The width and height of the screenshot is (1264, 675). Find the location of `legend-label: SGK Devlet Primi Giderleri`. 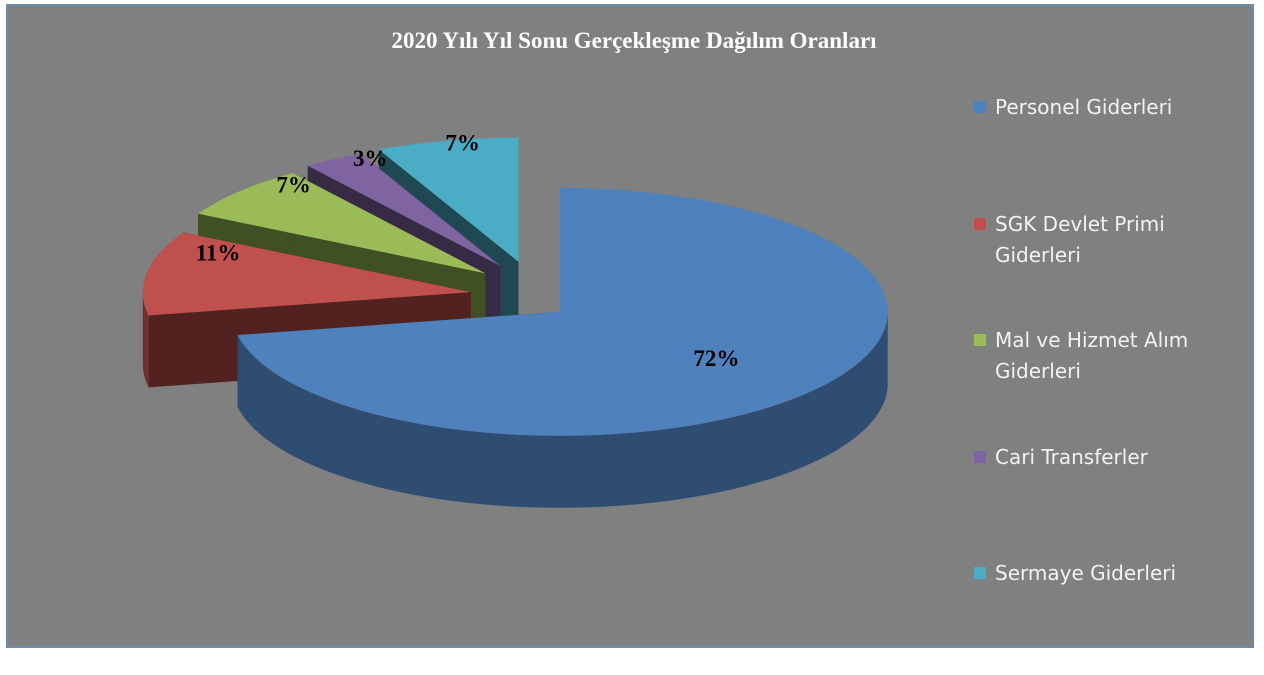

legend-label: SGK Devlet Primi Giderleri is located at coordinates (1080, 239).